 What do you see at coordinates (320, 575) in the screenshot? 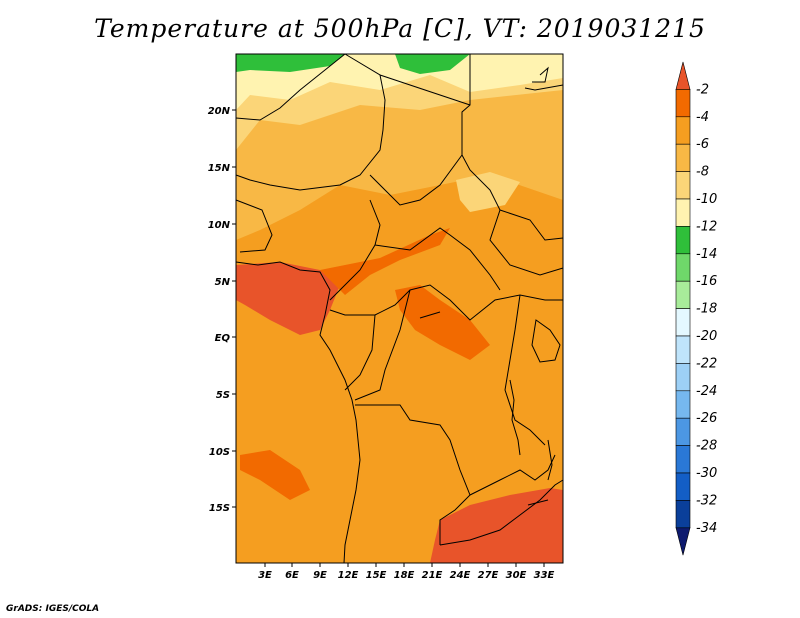
I see `lon-label-9e: 9E` at bounding box center [320, 575].